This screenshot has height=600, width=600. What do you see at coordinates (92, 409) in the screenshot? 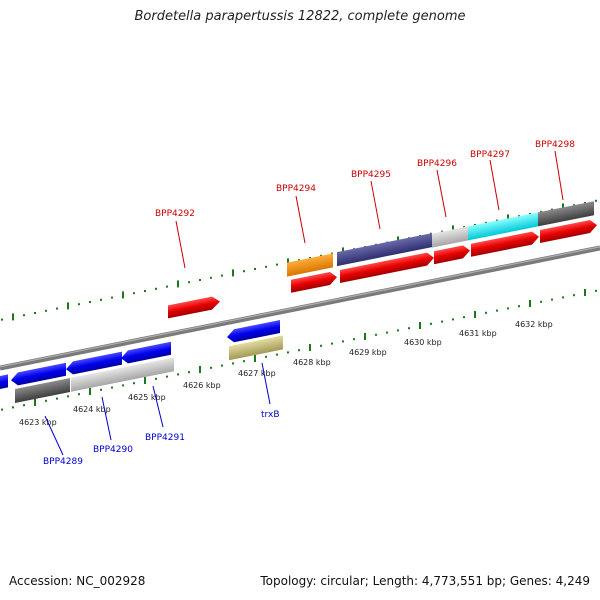
I see `kbp-label: 4624 kbp` at bounding box center [92, 409].